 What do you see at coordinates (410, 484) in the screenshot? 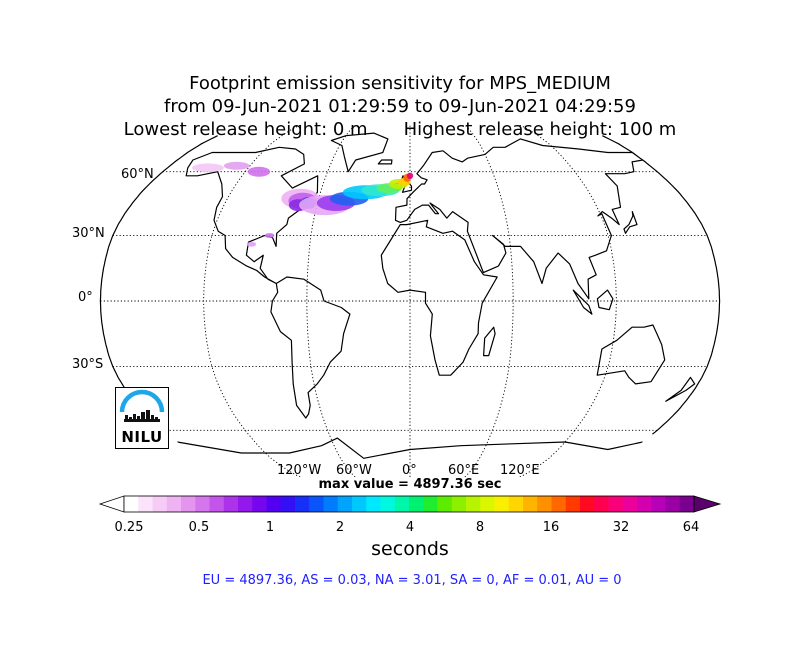
I see `max-value-label: max value = 4897.36 sec` at bounding box center [410, 484].